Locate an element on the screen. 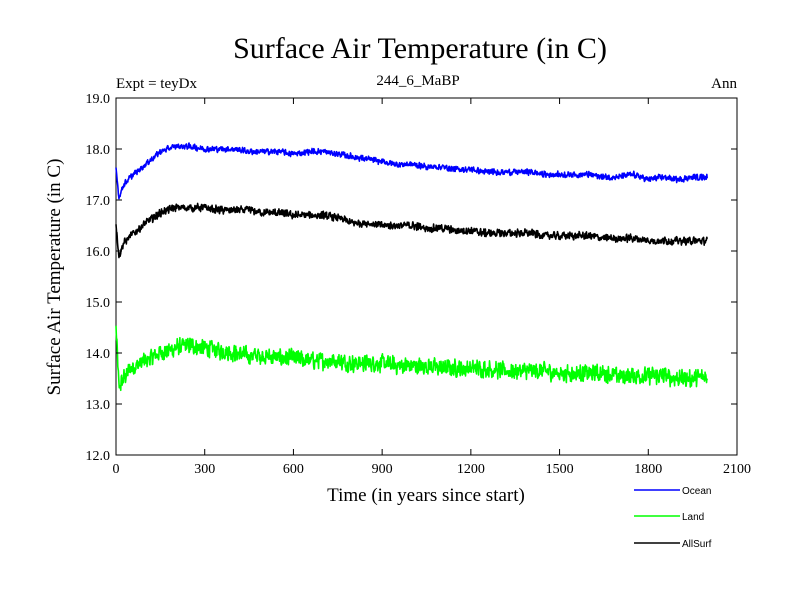 Image resolution: width=800 pixels, height=600 pixels. legend-label-ocean: Ocean is located at coordinates (696, 491).